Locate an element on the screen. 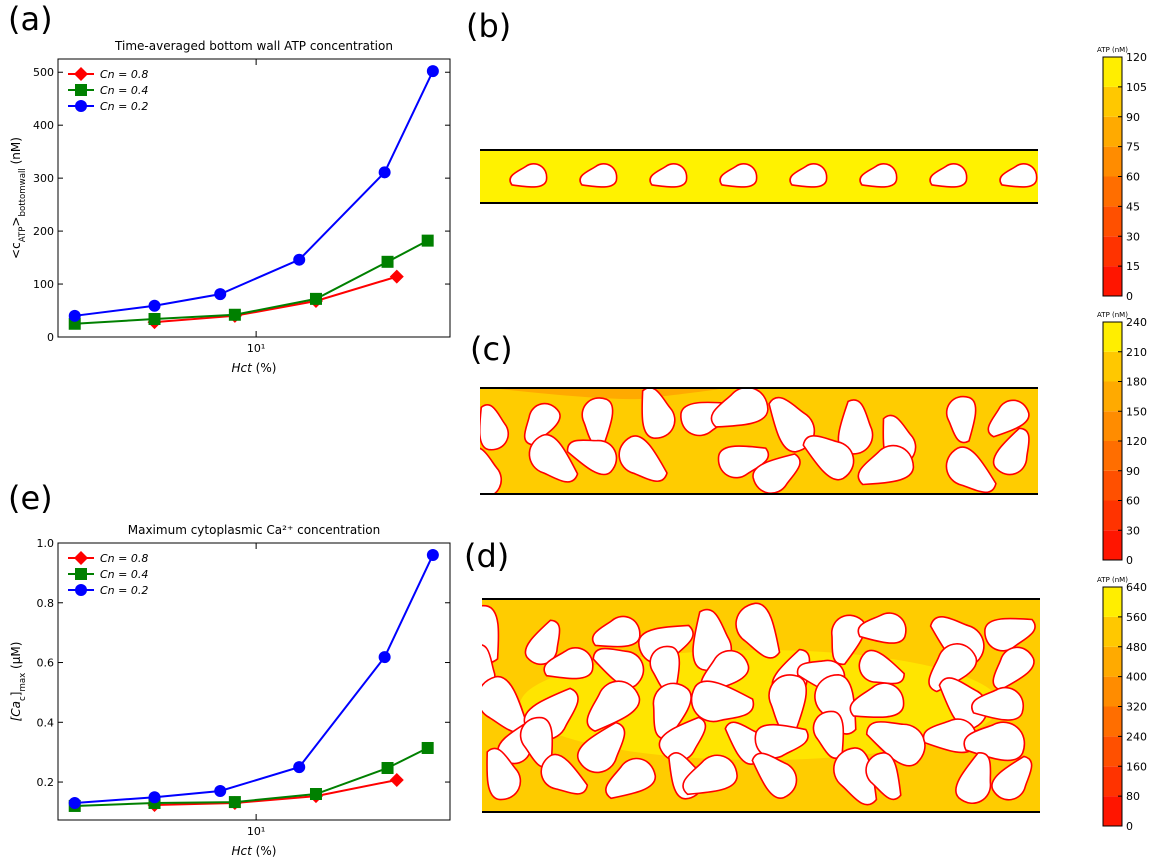  axis-label: [Cac]max (μM) is located at coordinates (18, 682).